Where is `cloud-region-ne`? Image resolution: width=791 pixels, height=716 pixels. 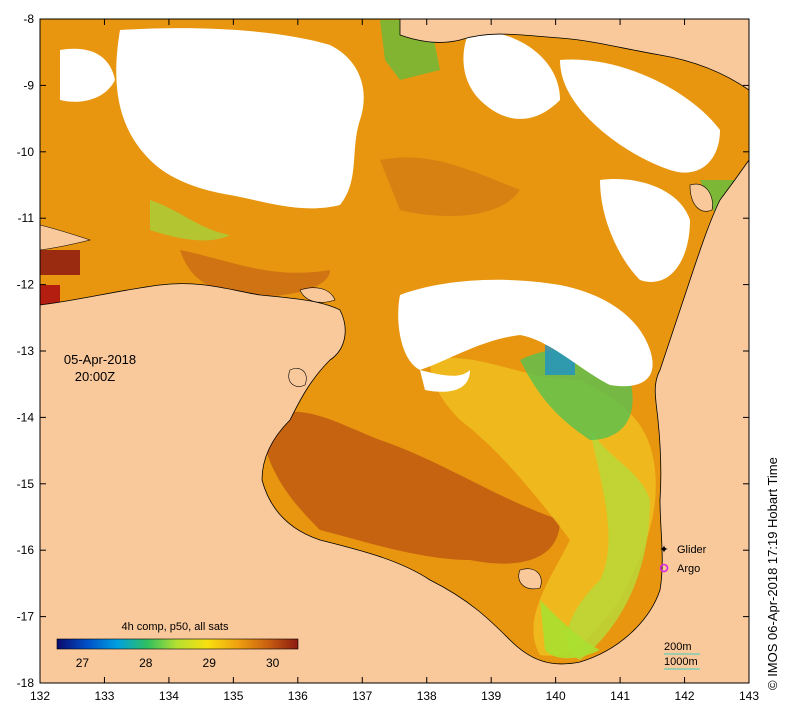 cloud-region-ne is located at coordinates (640, 116).